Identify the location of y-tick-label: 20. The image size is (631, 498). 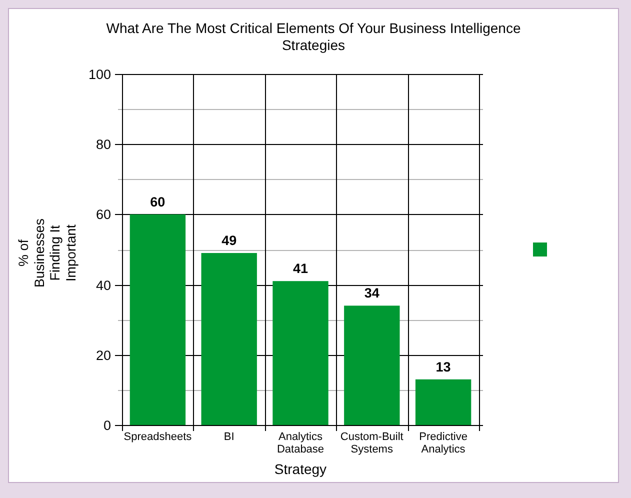
(103, 356).